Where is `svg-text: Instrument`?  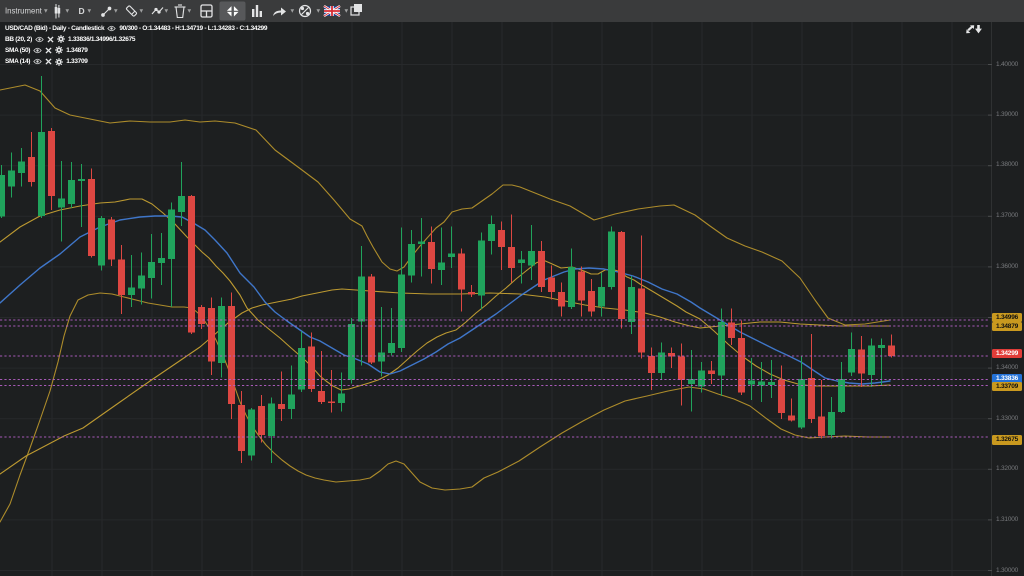 svg-text: Instrument is located at coordinates (24, 11).